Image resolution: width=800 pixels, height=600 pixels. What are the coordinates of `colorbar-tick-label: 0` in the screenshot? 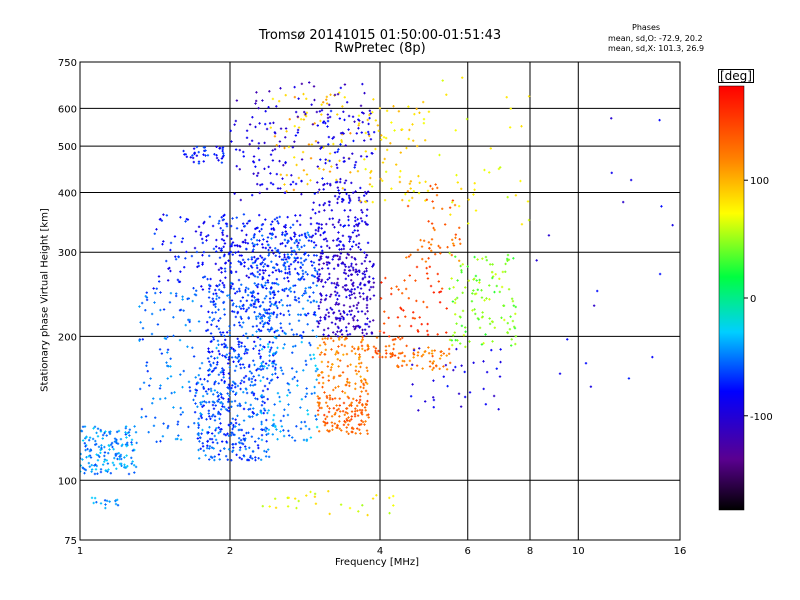 It's located at (753, 299).